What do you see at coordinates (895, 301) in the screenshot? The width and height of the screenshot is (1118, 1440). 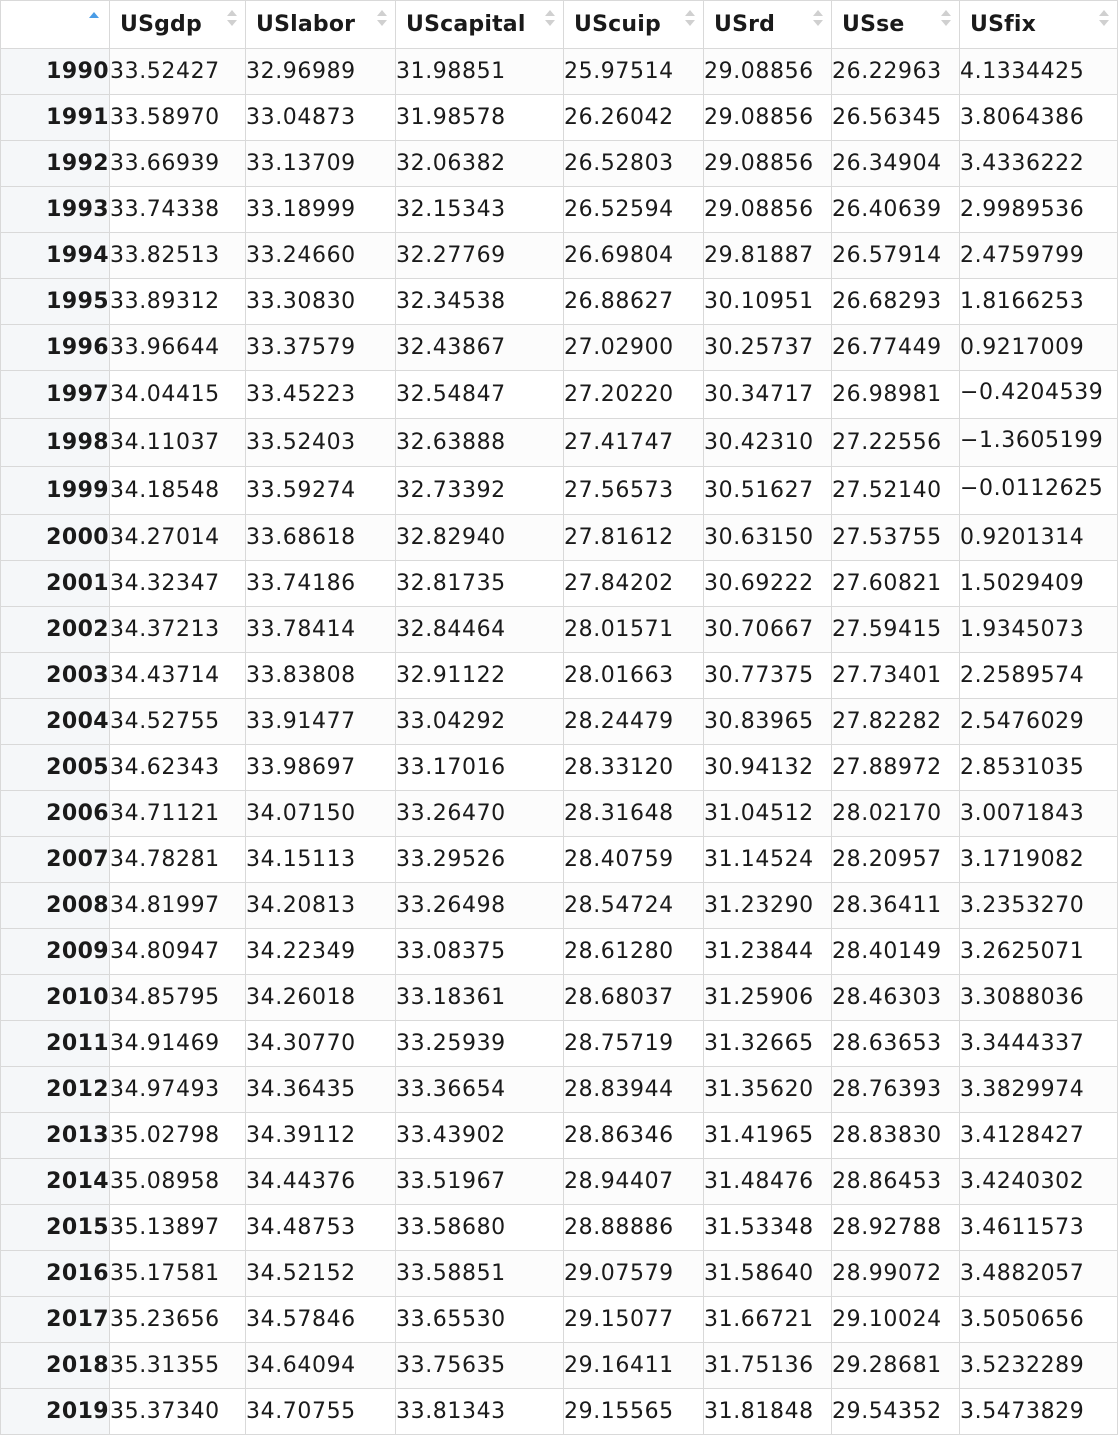 I see `table-cell: 26.68293` at bounding box center [895, 301].